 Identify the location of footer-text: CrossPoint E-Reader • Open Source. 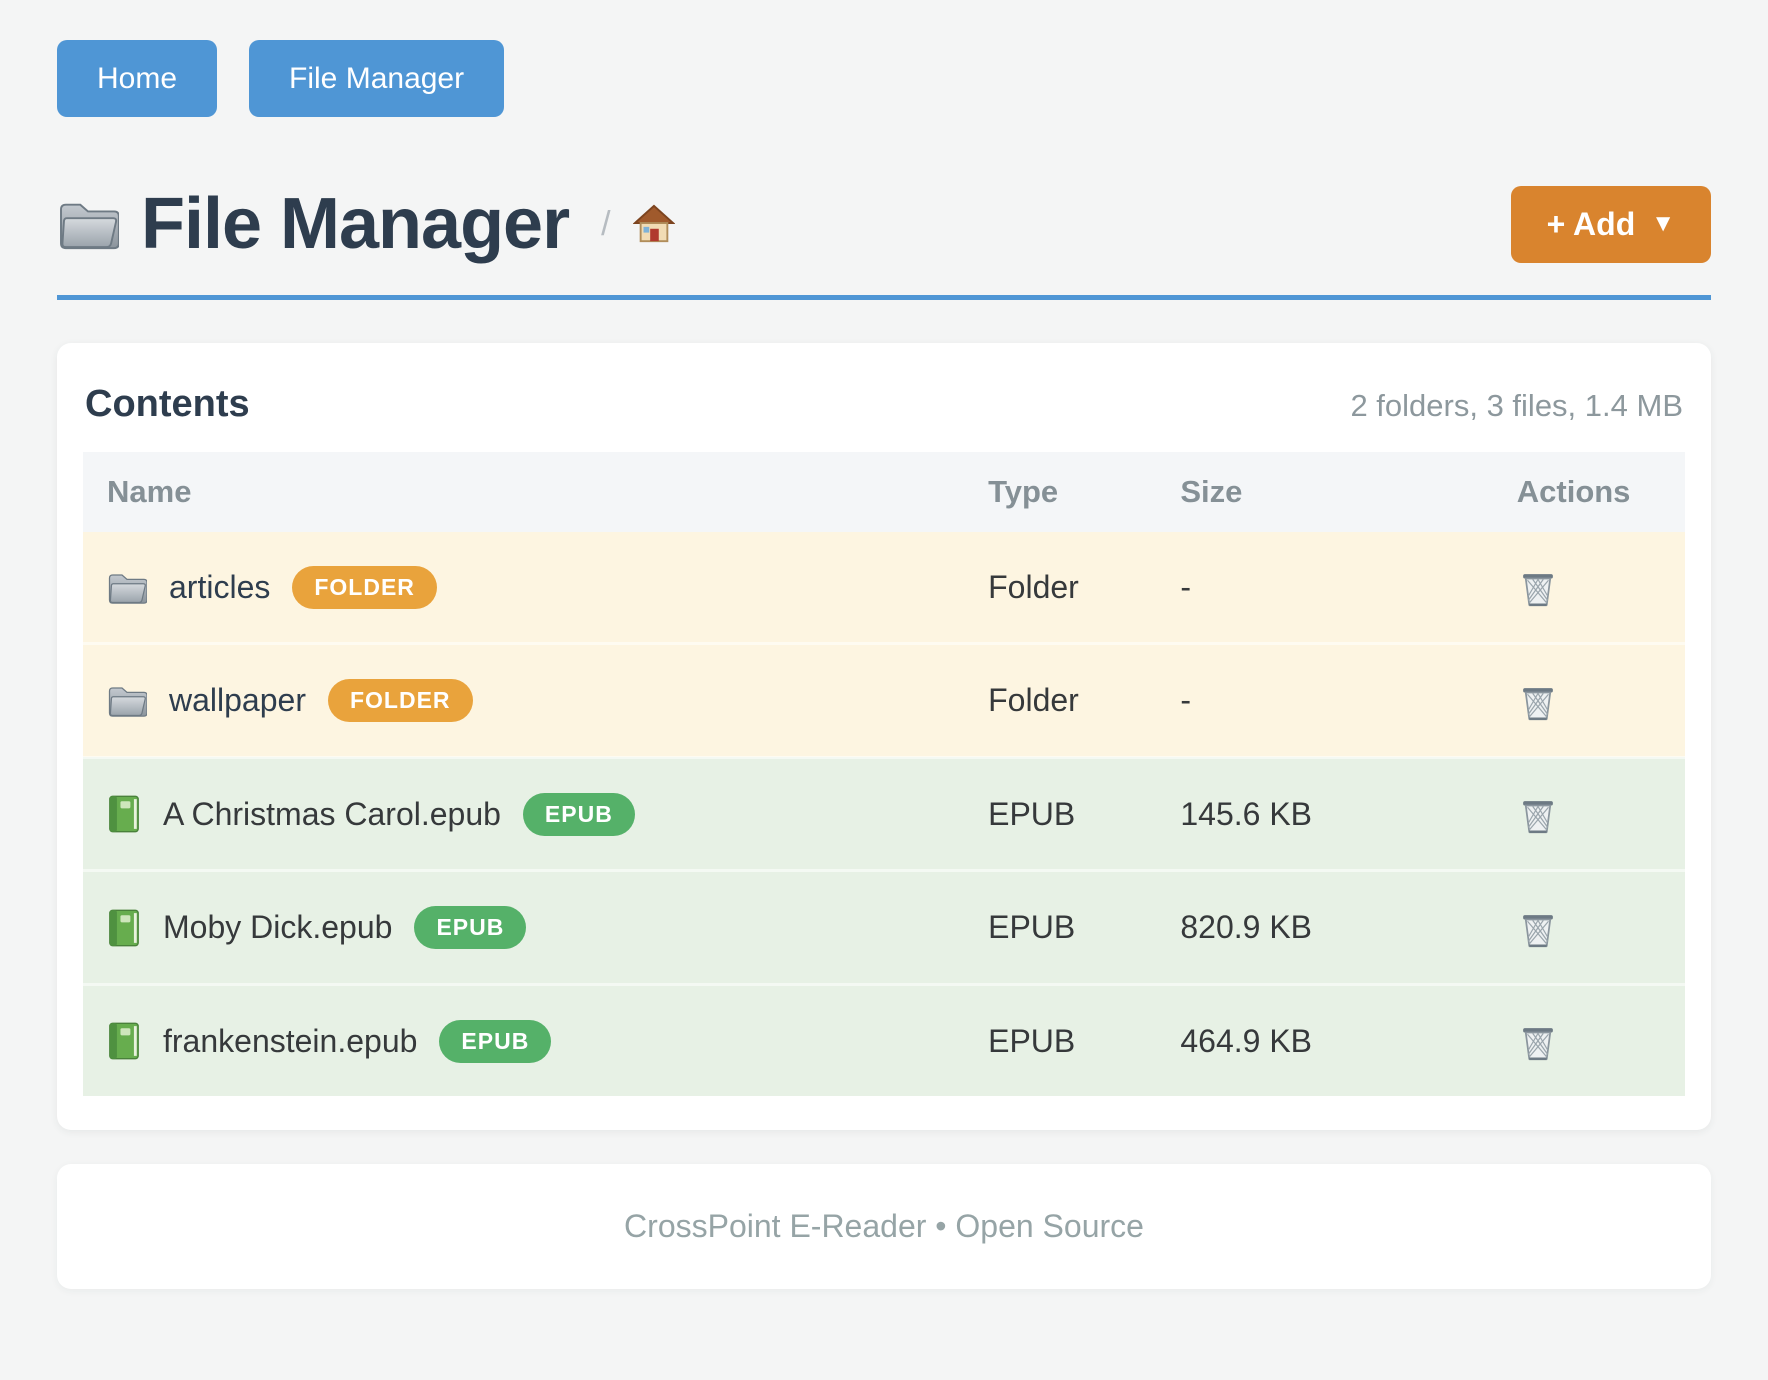
(884, 1226).